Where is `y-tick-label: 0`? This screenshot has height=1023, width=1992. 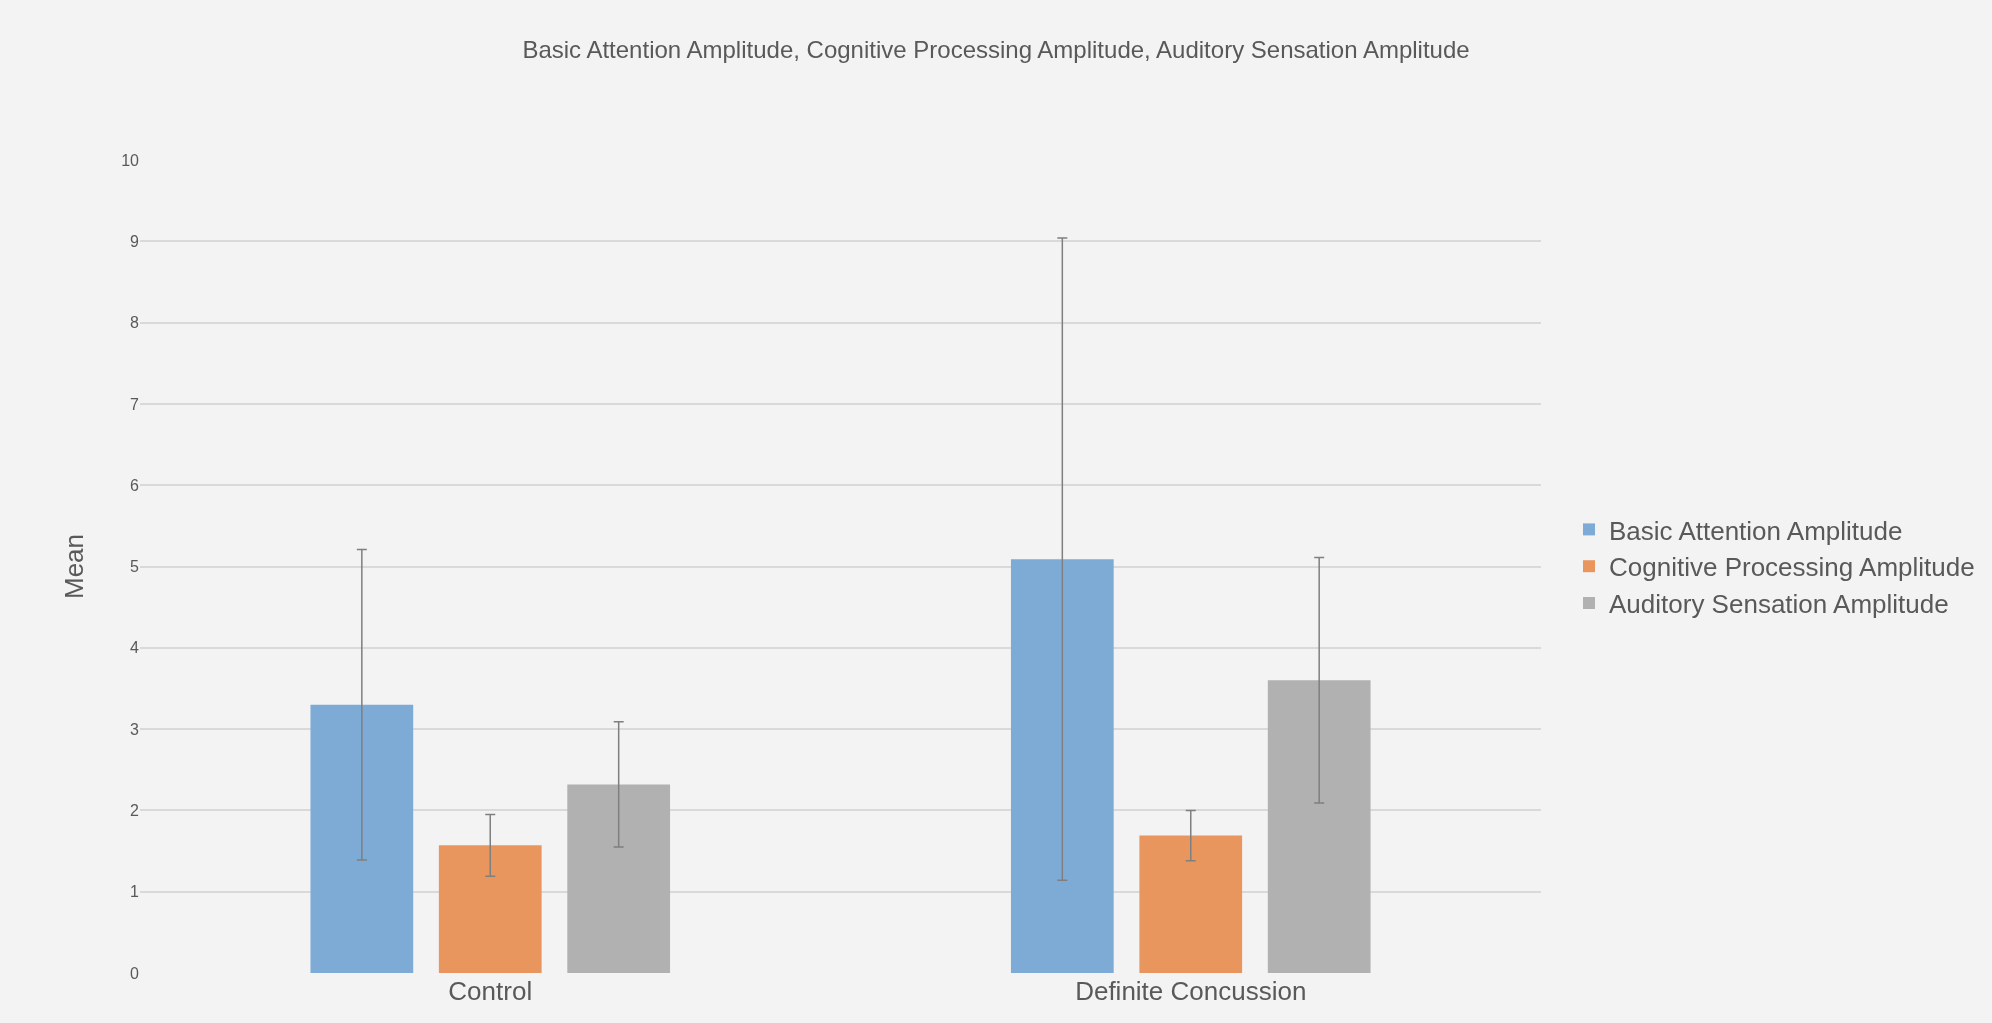 y-tick-label: 0 is located at coordinates (135, 973).